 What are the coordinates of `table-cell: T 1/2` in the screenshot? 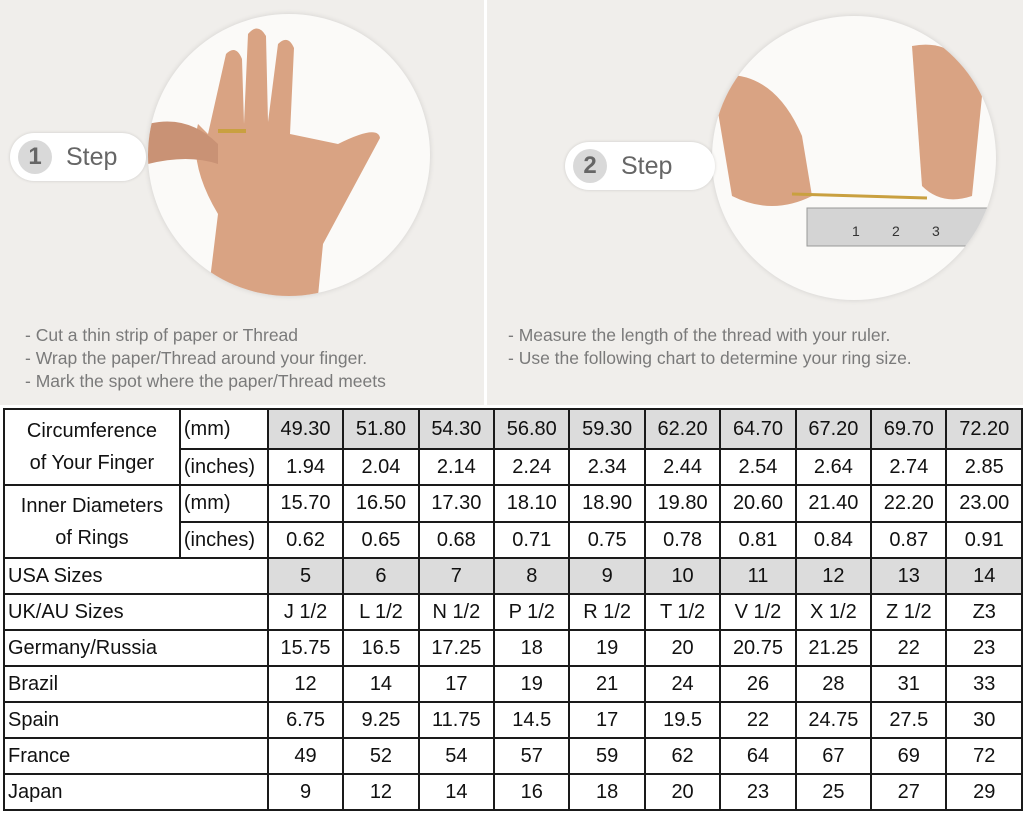 It's located at (682, 612).